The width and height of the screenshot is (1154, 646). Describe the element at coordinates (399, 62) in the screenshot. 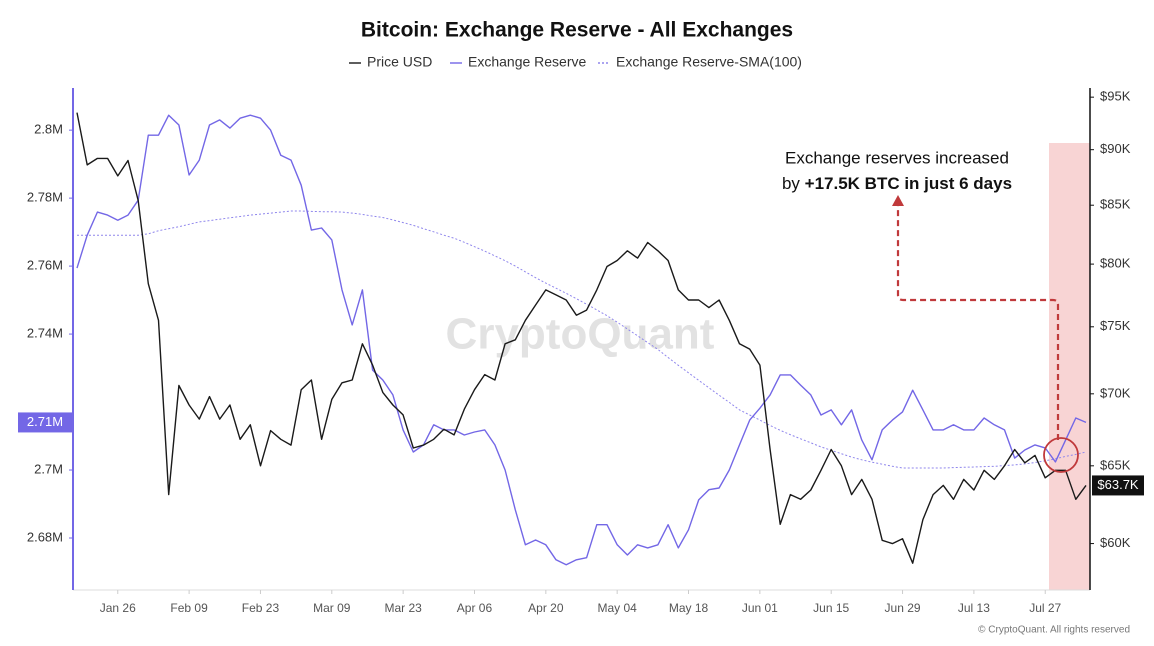

I see `legend-label: Price USD` at that location.